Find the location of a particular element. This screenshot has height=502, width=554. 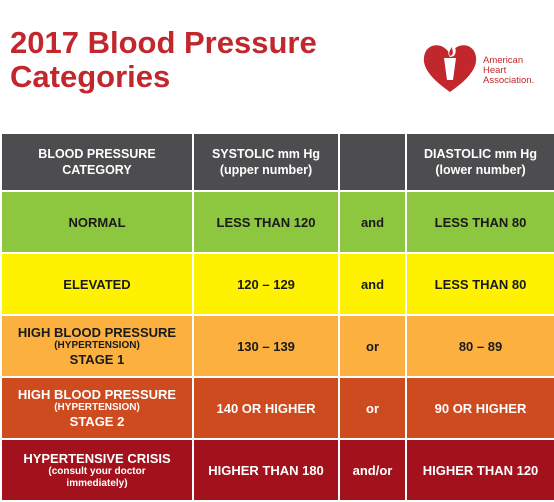

logo-wordmark: American Heart Association. is located at coordinates (508, 71).